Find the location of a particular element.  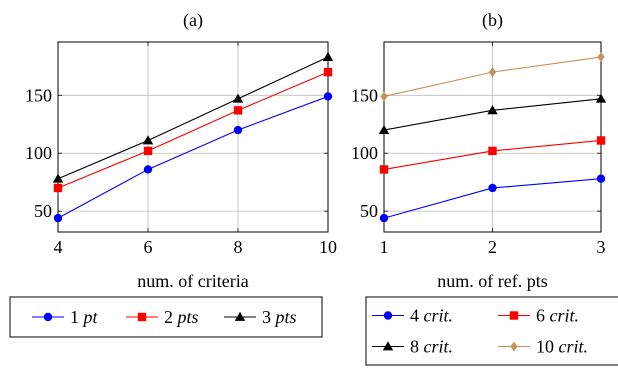

chart-0-series-0-line is located at coordinates (193, 157).